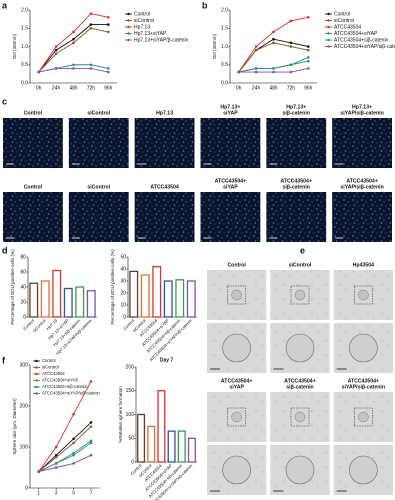 This screenshot has width=395, height=500. I want to click on image-label: siβ-catenin, so click(299, 387).